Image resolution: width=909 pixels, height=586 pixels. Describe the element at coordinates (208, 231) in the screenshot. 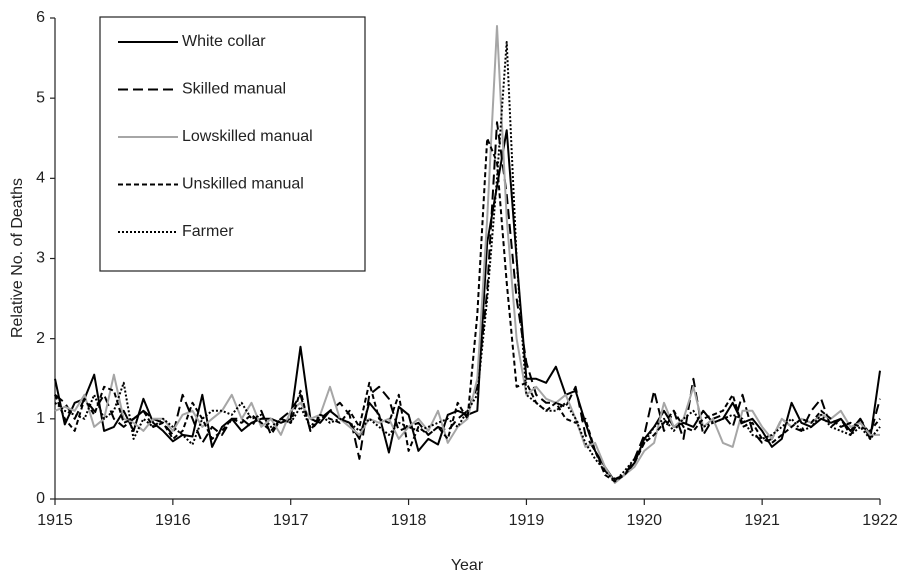

I see `legend-label: Farmer` at that location.